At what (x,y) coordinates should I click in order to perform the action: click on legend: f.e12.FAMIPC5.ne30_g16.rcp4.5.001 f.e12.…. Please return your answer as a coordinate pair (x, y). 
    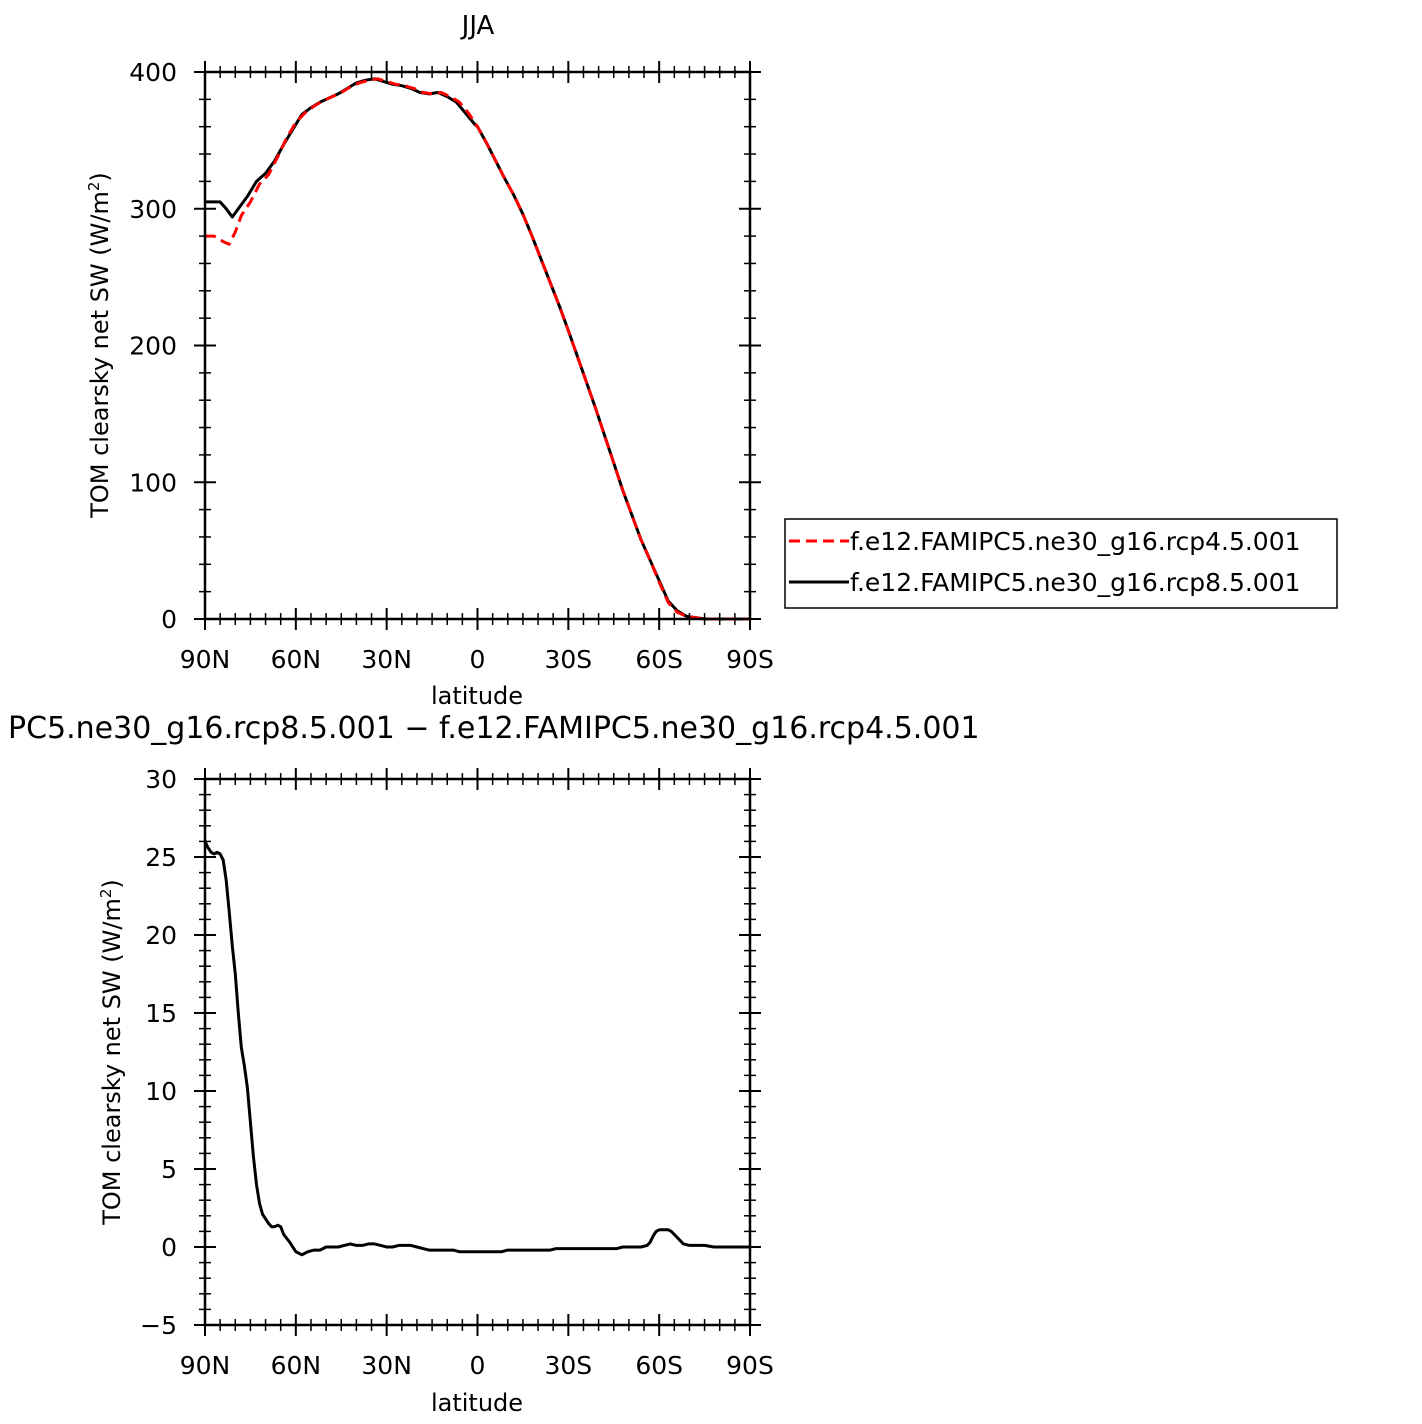
    Looking at the image, I should click on (1061, 563).